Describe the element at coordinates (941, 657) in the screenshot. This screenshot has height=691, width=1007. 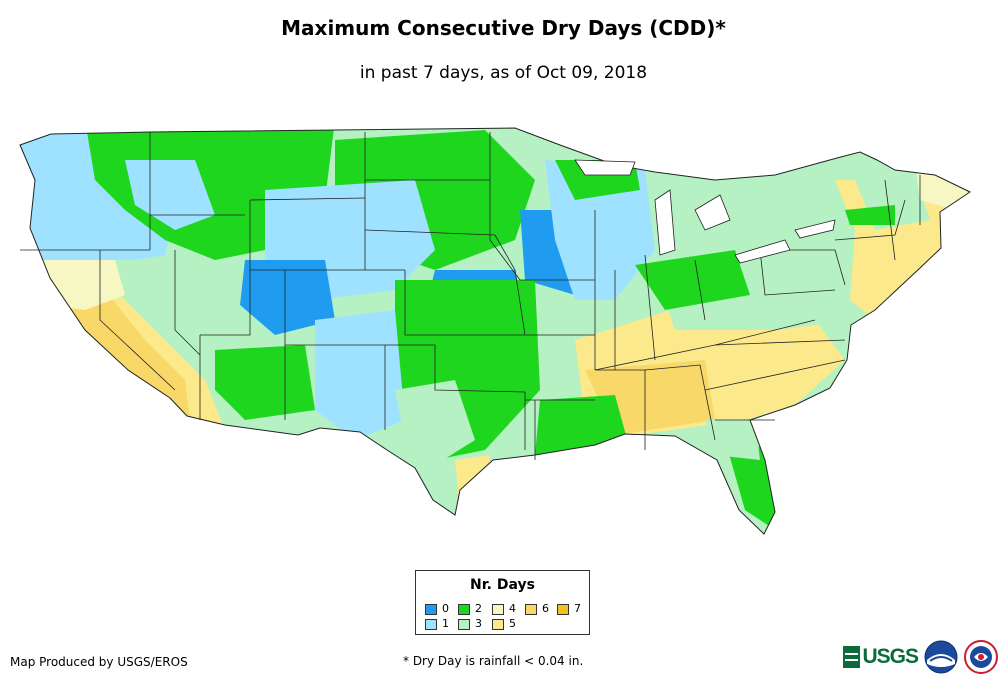
I see `noaa-logo` at that location.